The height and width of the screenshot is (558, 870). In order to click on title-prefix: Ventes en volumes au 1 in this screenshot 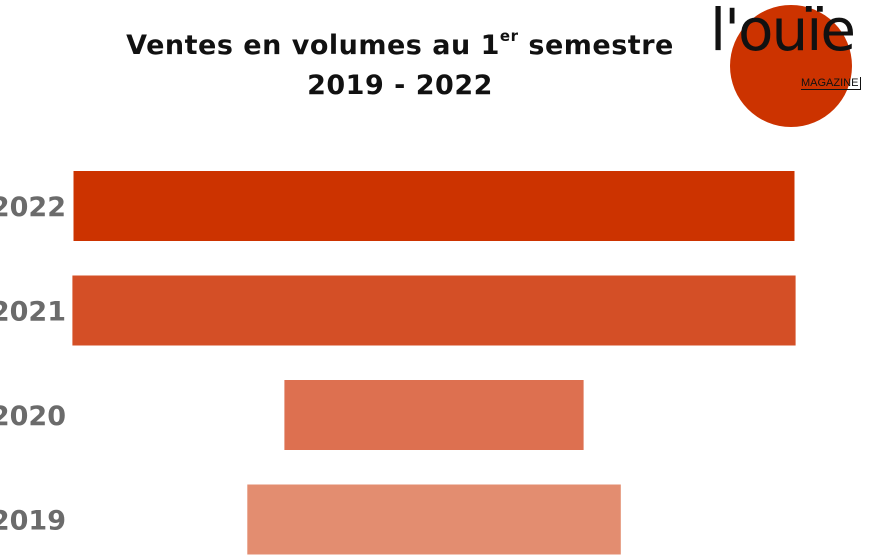, I will do `click(313, 45)`.